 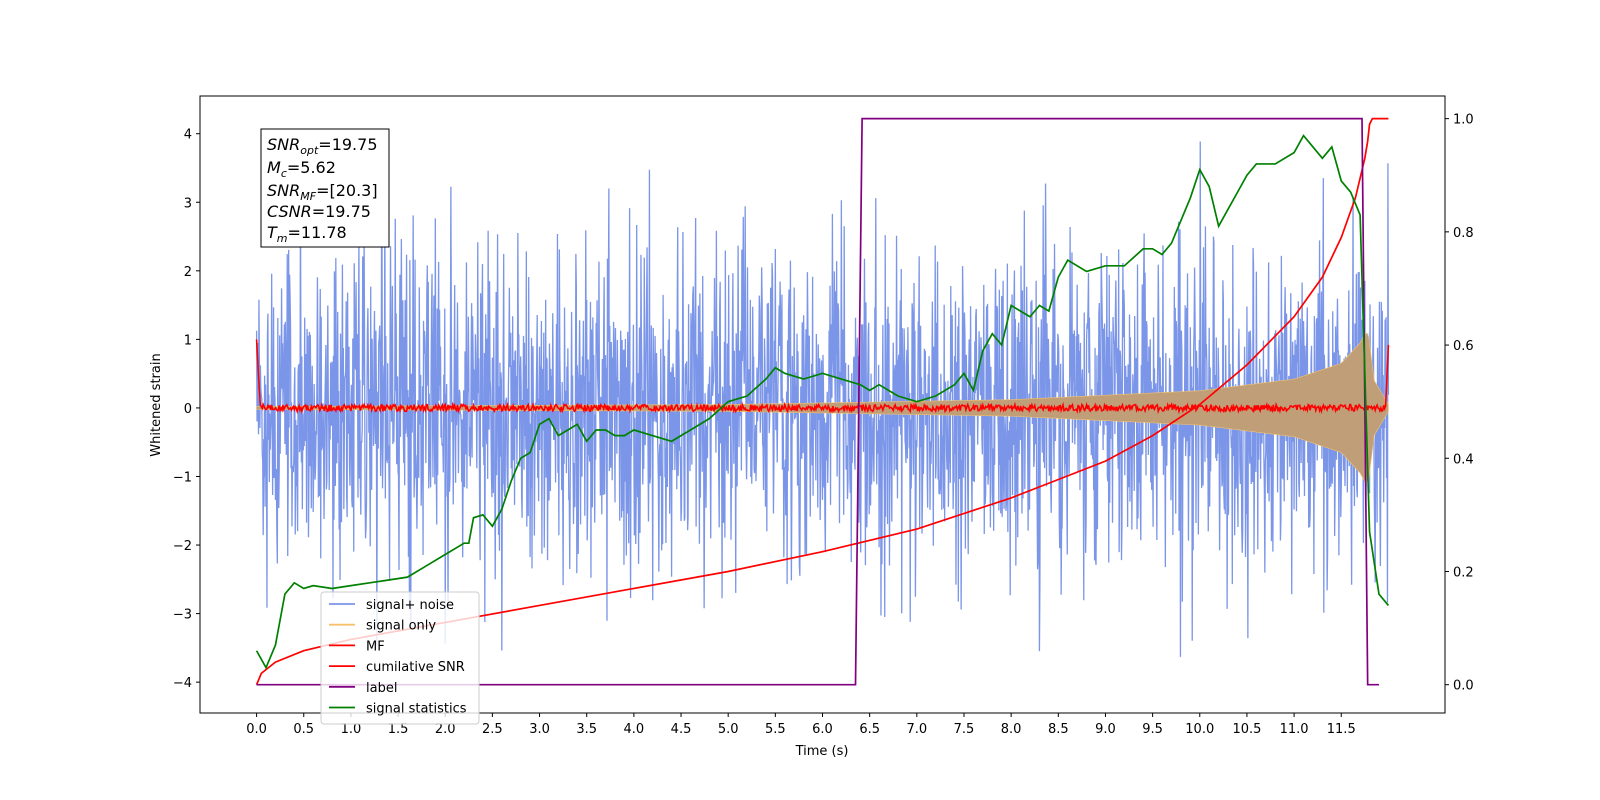 I want to click on mf-line, so click(x=822, y=377).